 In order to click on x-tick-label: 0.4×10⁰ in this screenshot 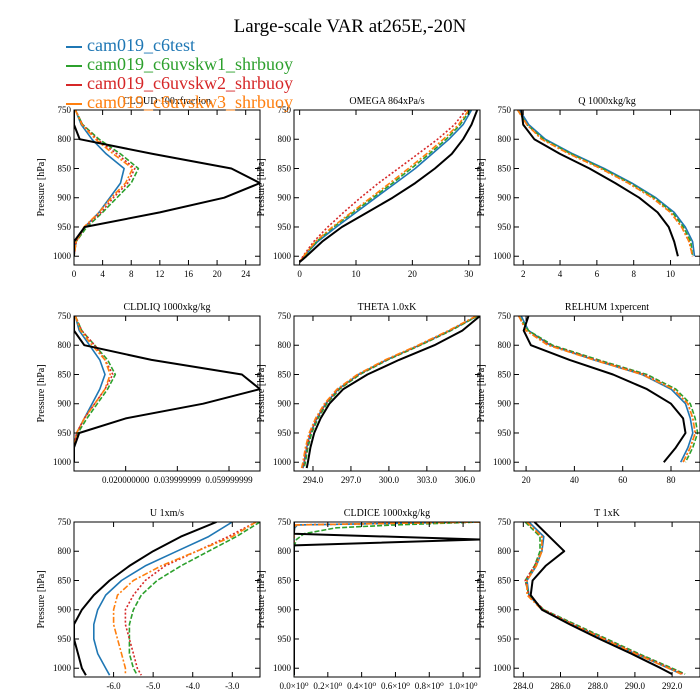, I will do `click(361, 686)`.